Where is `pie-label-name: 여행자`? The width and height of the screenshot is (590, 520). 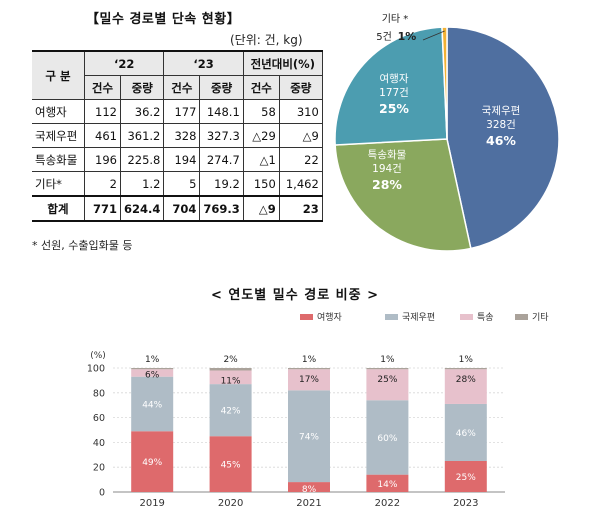 pie-label-name: 여행자 is located at coordinates (394, 79).